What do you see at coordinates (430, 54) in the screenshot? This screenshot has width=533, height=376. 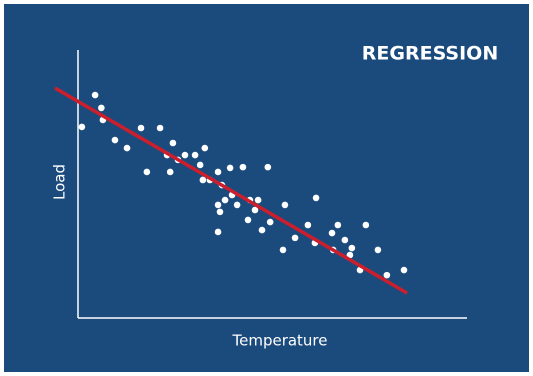 I see `chart-title: REGRESSION` at bounding box center [430, 54].